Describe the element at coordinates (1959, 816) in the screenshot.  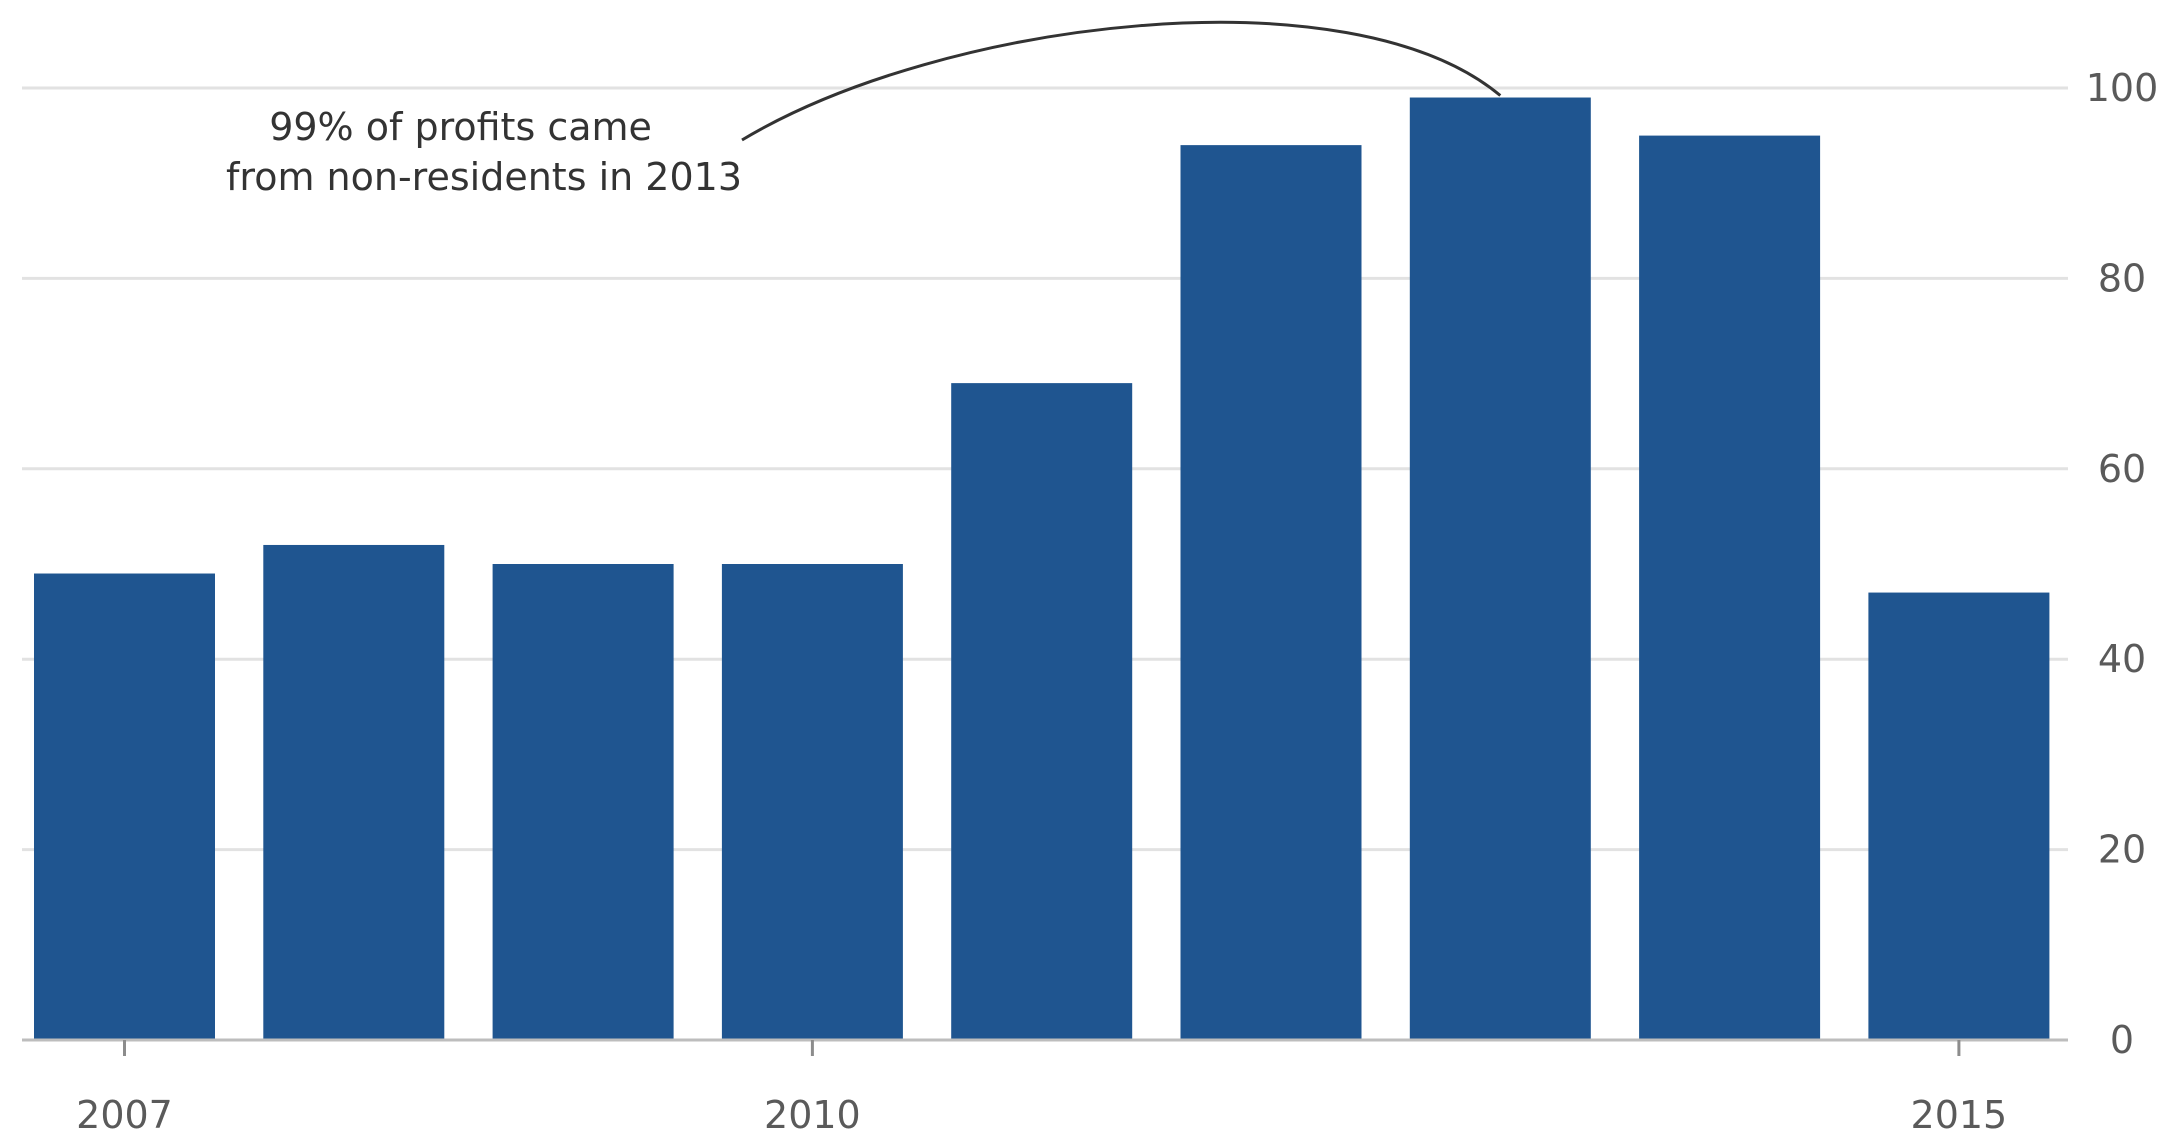
I see `bar-2015` at that location.